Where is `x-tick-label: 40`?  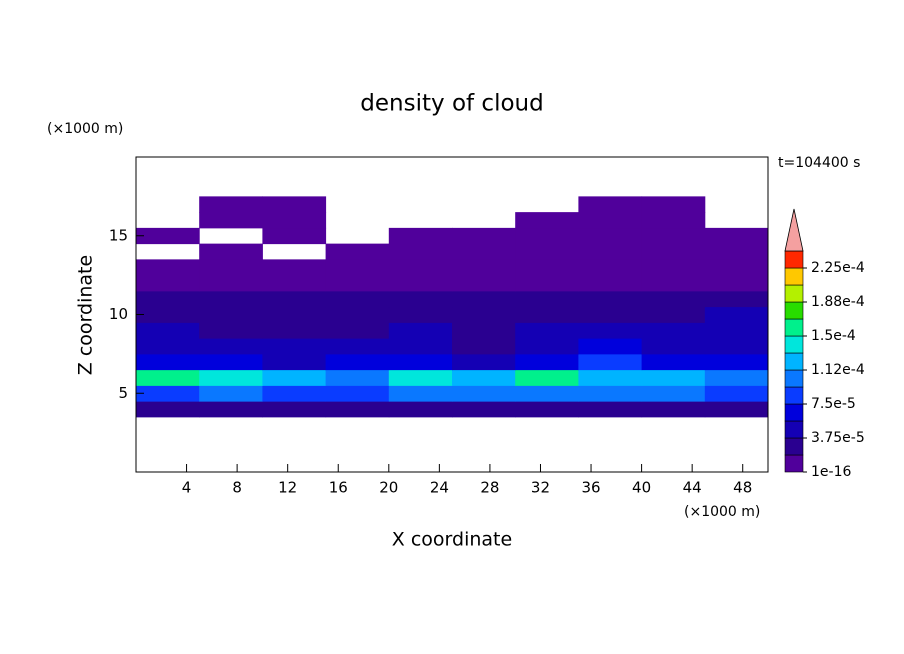 x-tick-label: 40 is located at coordinates (641, 488).